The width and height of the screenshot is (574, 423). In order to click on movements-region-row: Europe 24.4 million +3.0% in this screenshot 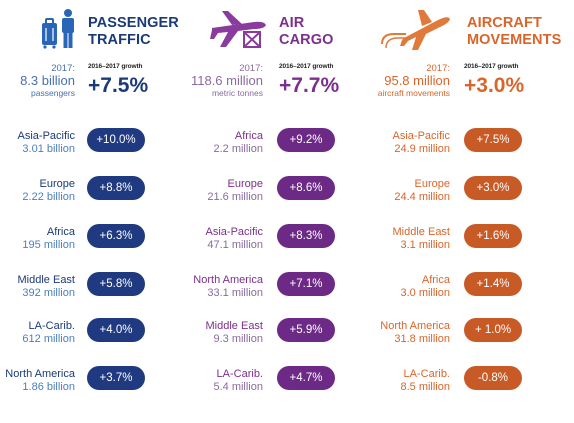, I will do `click(450, 192)`.